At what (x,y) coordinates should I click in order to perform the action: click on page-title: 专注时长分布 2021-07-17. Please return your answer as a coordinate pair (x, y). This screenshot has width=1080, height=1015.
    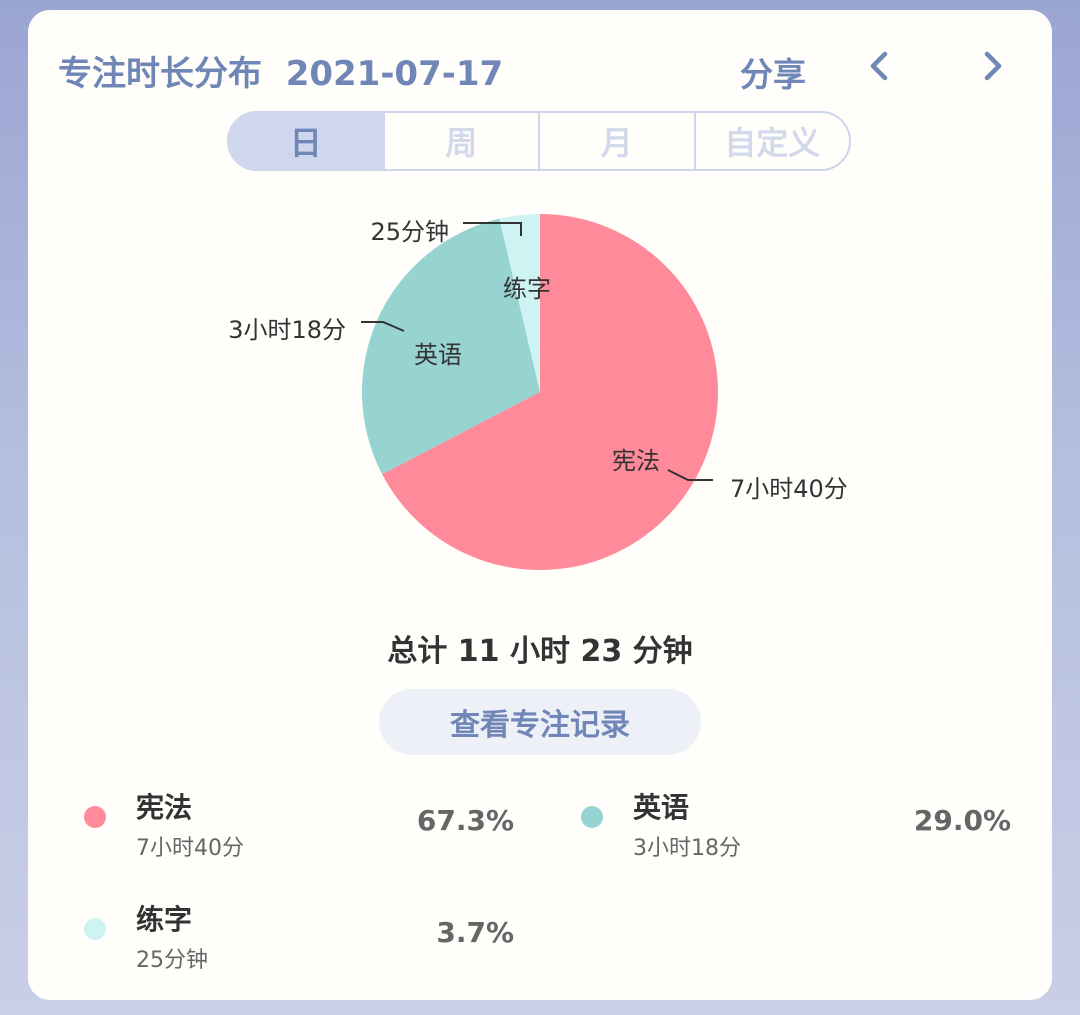
    Looking at the image, I should click on (280, 70).